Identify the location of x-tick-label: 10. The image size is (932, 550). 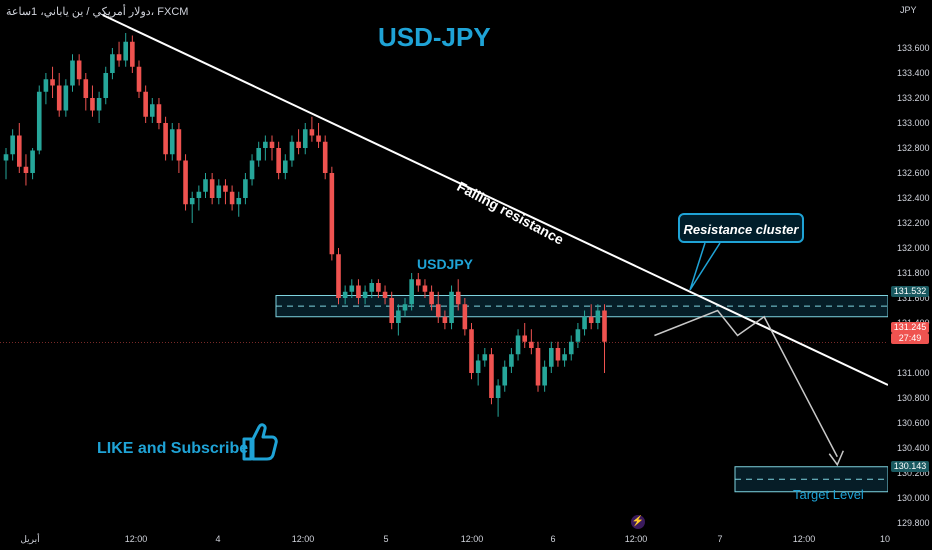
(885, 539).